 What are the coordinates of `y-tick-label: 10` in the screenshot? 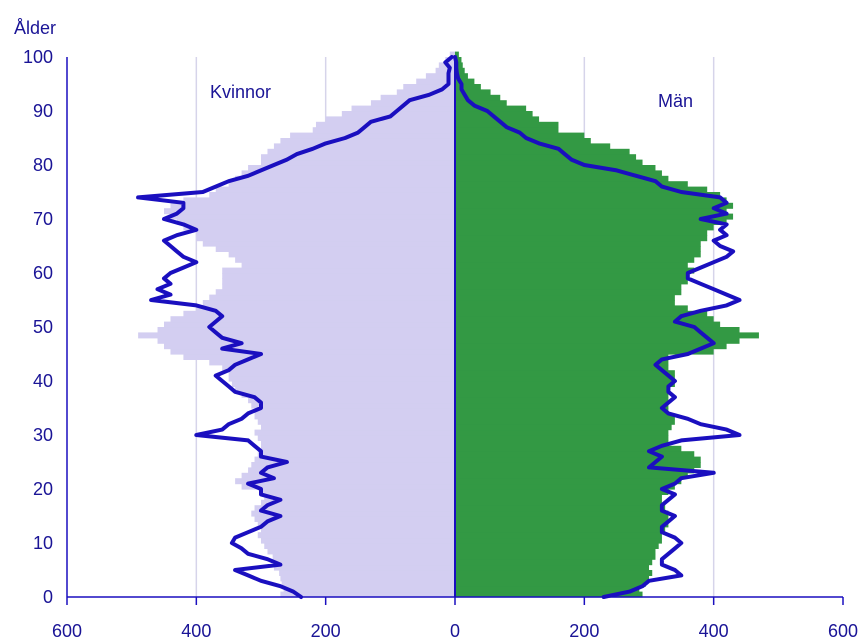 It's located at (43, 543).